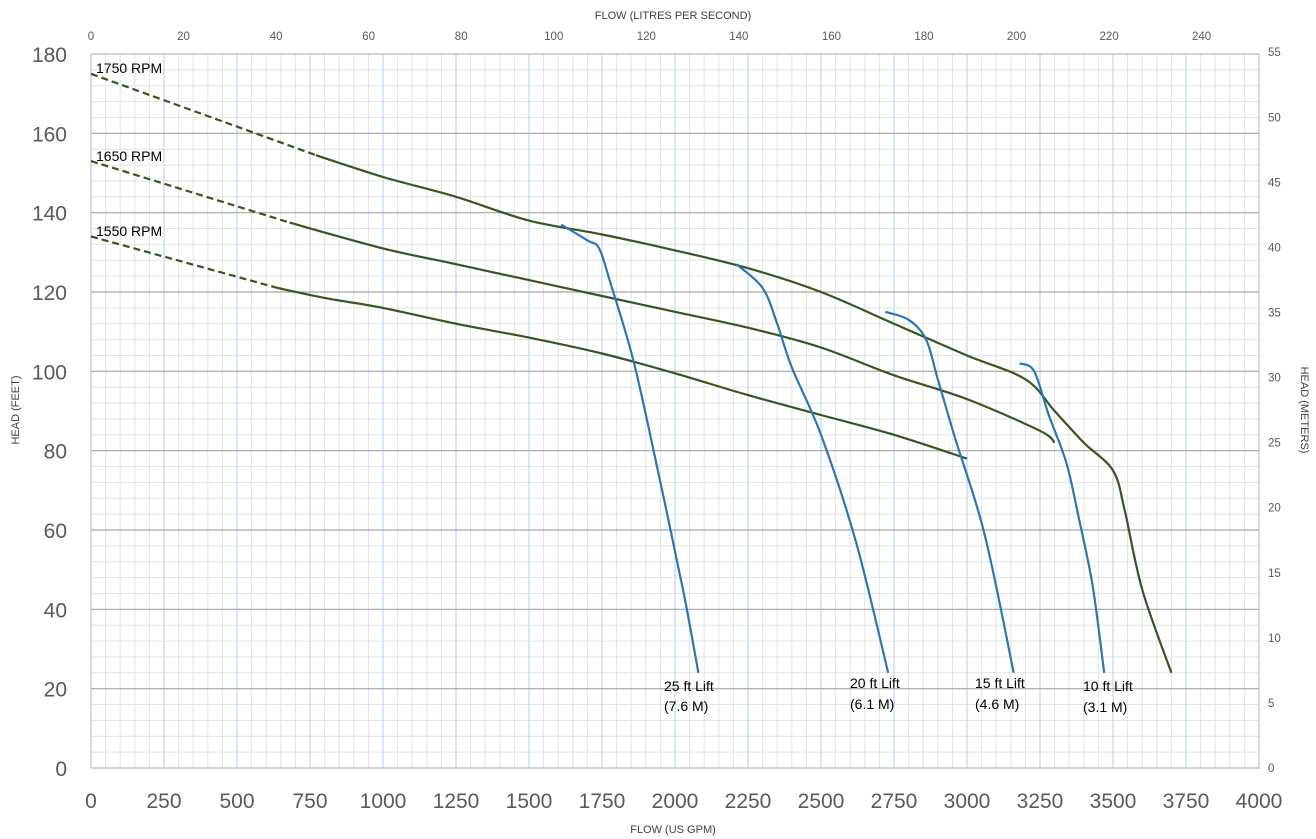  I want to click on x-tick-label: 1750, so click(602, 801).